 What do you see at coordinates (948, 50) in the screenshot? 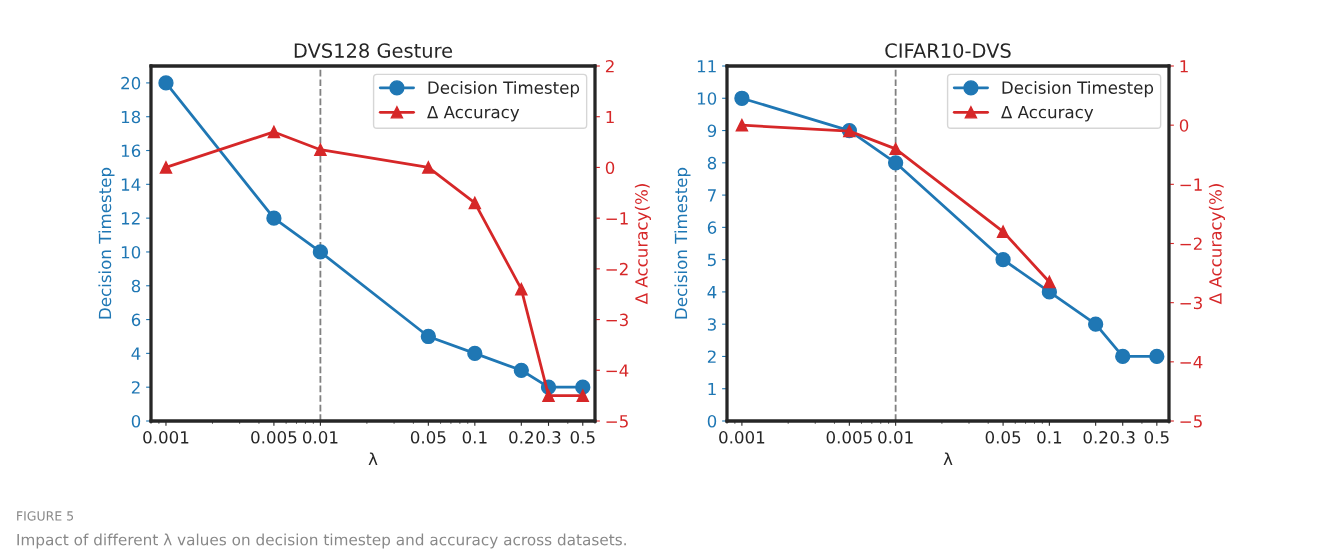
I see `chart-title: CIFAR10-DVS` at bounding box center [948, 50].